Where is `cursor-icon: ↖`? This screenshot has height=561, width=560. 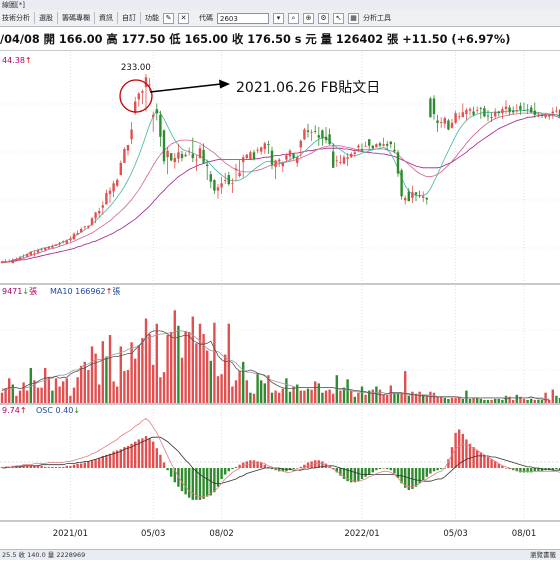 cursor-icon: ↖ is located at coordinates (338, 18).